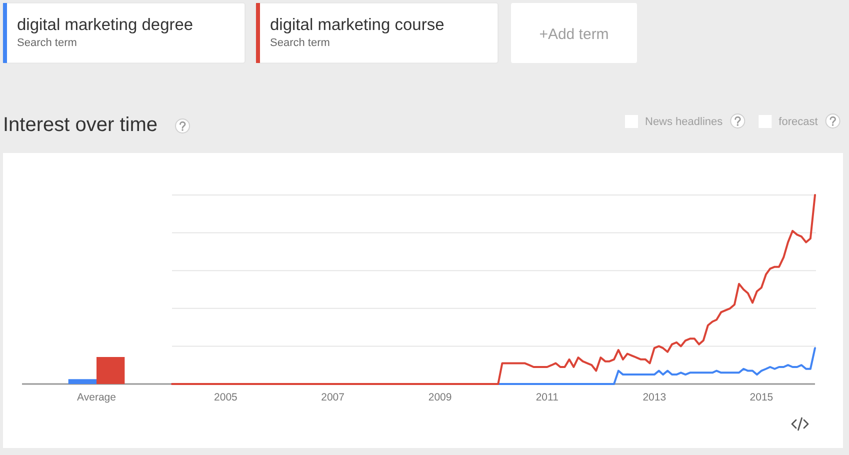  Describe the element at coordinates (440, 397) in the screenshot. I see `x-tick-label: 2009` at that location.